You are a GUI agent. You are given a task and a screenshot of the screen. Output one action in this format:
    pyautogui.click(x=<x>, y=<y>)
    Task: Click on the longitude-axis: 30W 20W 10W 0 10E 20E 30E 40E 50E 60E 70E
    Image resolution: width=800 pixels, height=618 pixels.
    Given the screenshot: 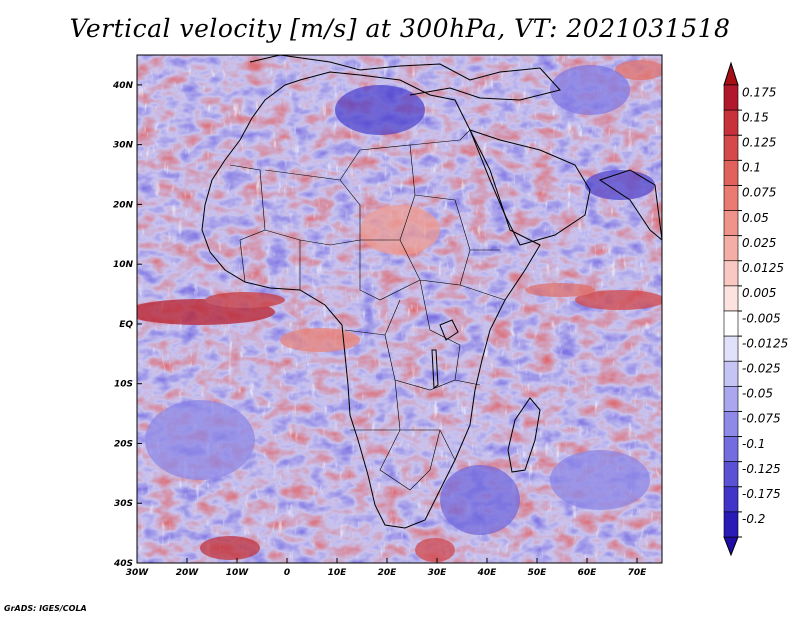 What is the action you would take?
    pyautogui.click(x=386, y=568)
    